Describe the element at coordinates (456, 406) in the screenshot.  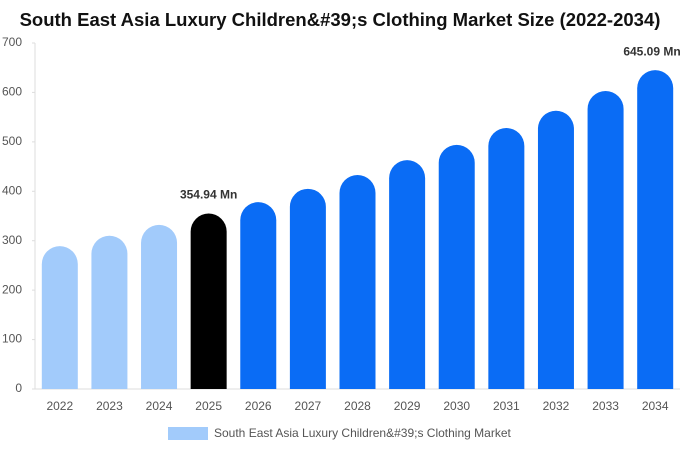
I see `x-tick-label: 2030` at that location.